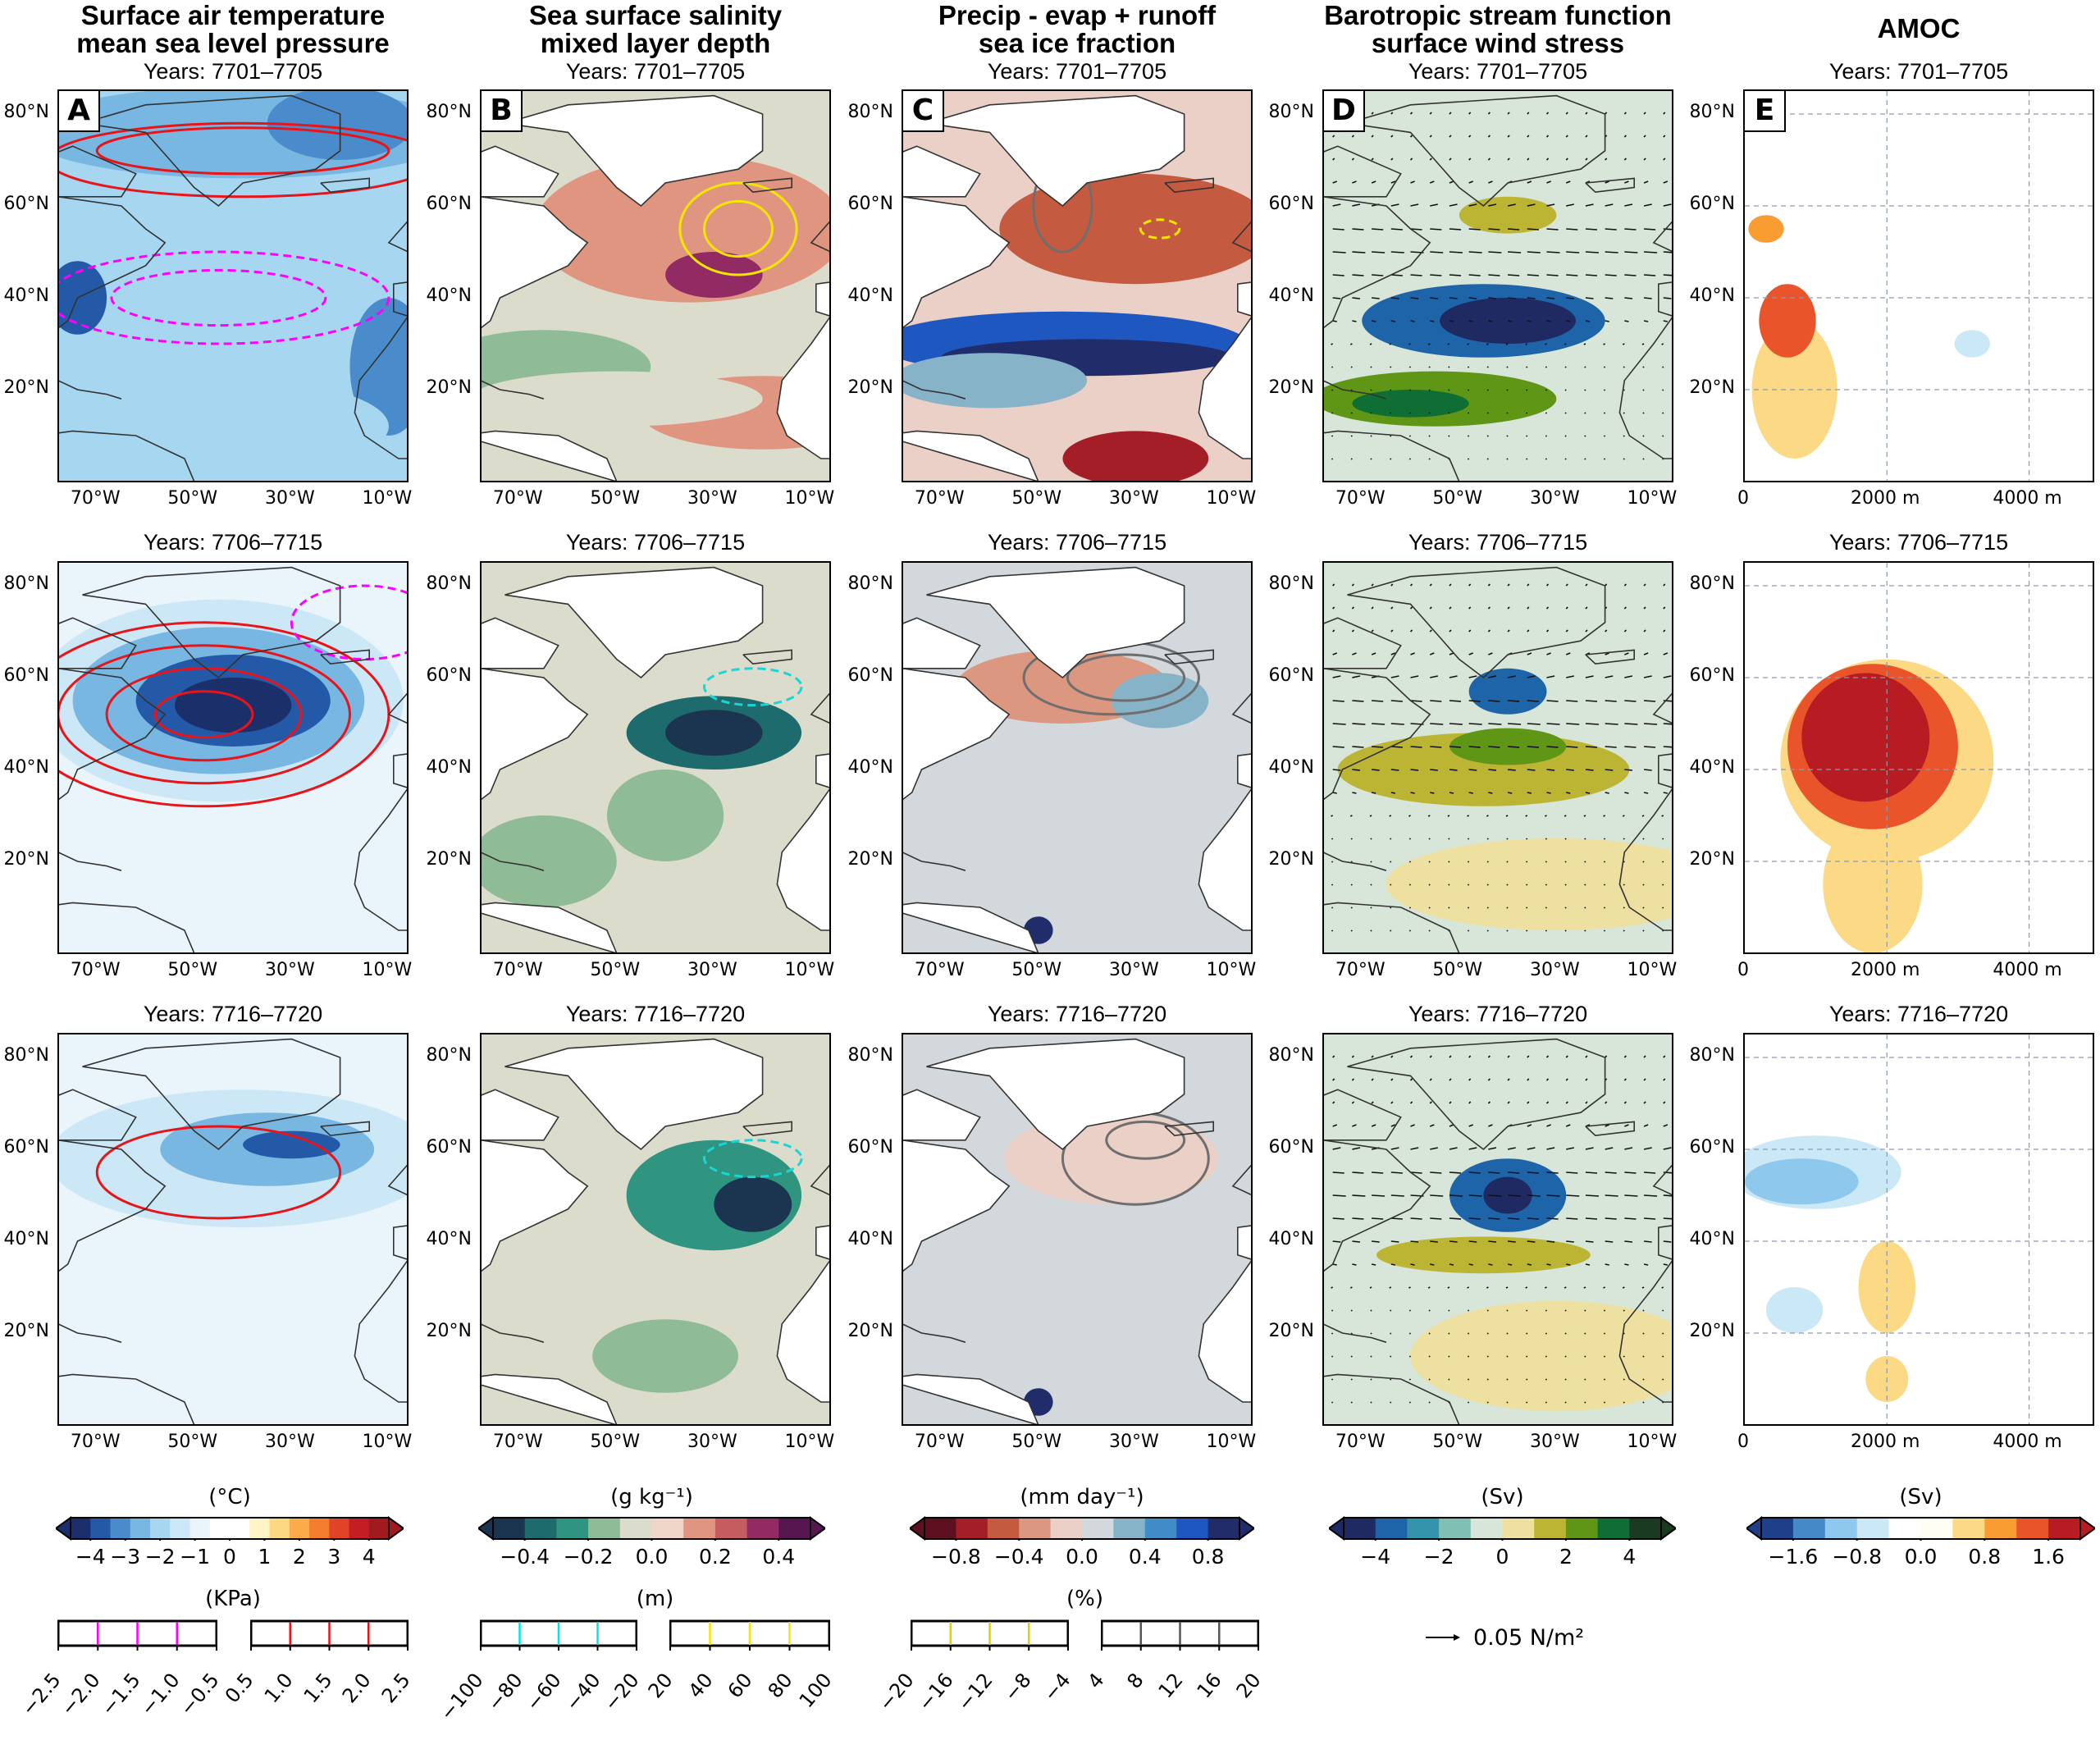  What do you see at coordinates (1291, 859) in the screenshot?
I see `y-tick-label: 20°N` at bounding box center [1291, 859].